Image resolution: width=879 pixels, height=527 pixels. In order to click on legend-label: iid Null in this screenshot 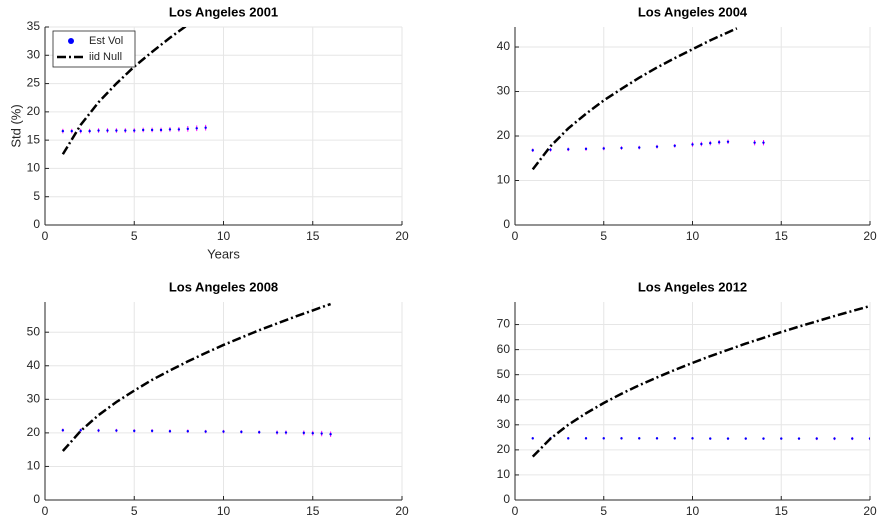, I will do `click(105, 57)`.